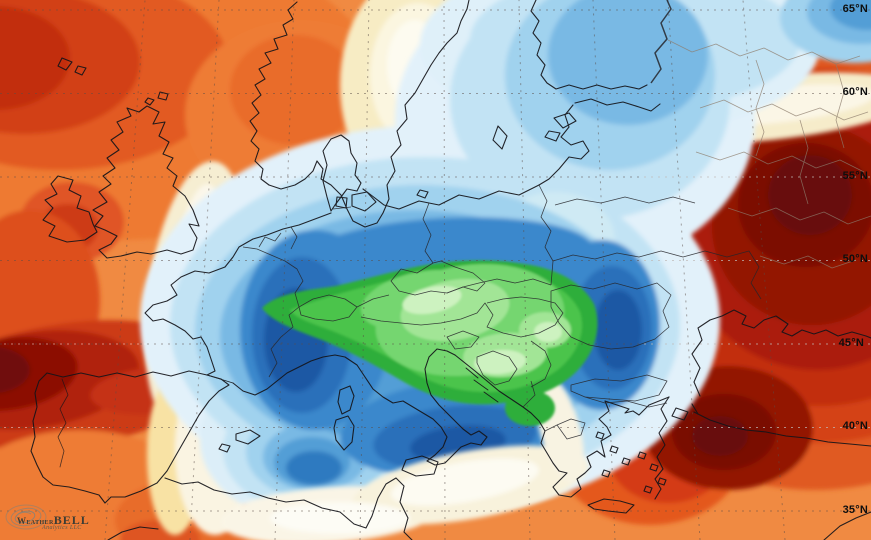 The image size is (871, 540). Describe the element at coordinates (855, 9) in the screenshot. I see `latitude-label-65n: 65°N` at that location.